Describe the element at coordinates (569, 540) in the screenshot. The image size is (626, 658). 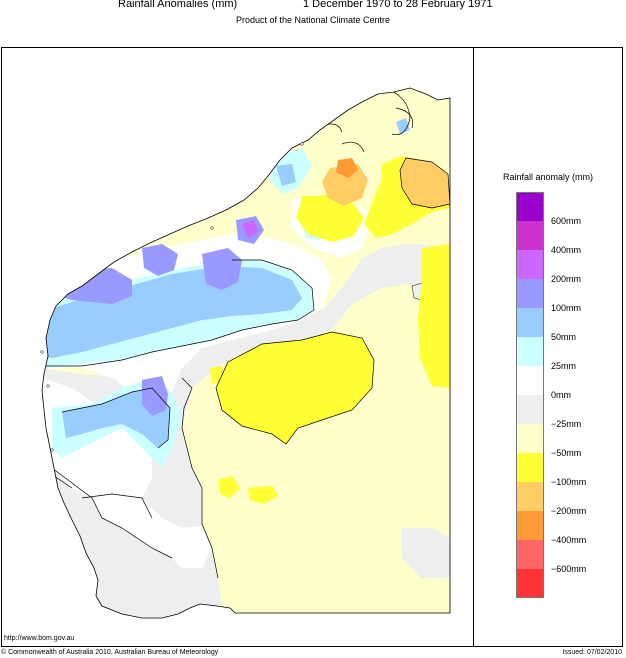
I see `legend-label: −400mm` at that location.